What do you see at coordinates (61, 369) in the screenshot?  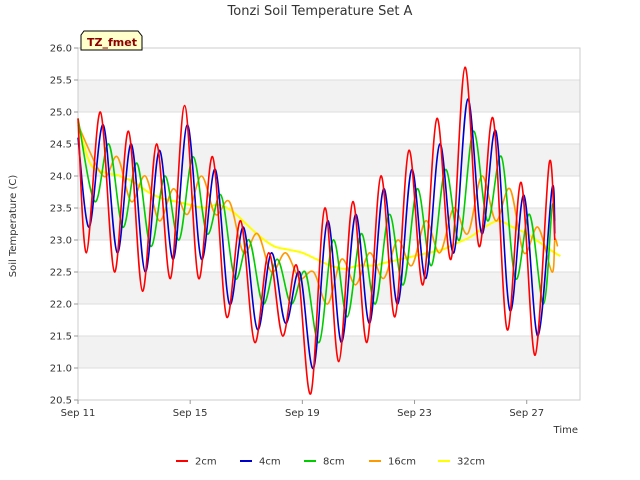 I see `y-tick-label: 21.0` at bounding box center [61, 369].